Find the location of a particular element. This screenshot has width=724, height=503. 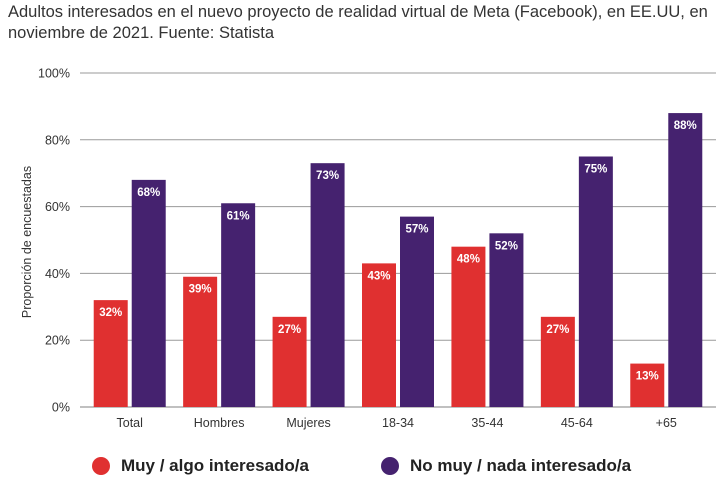

data-label: 73% is located at coordinates (327, 176).